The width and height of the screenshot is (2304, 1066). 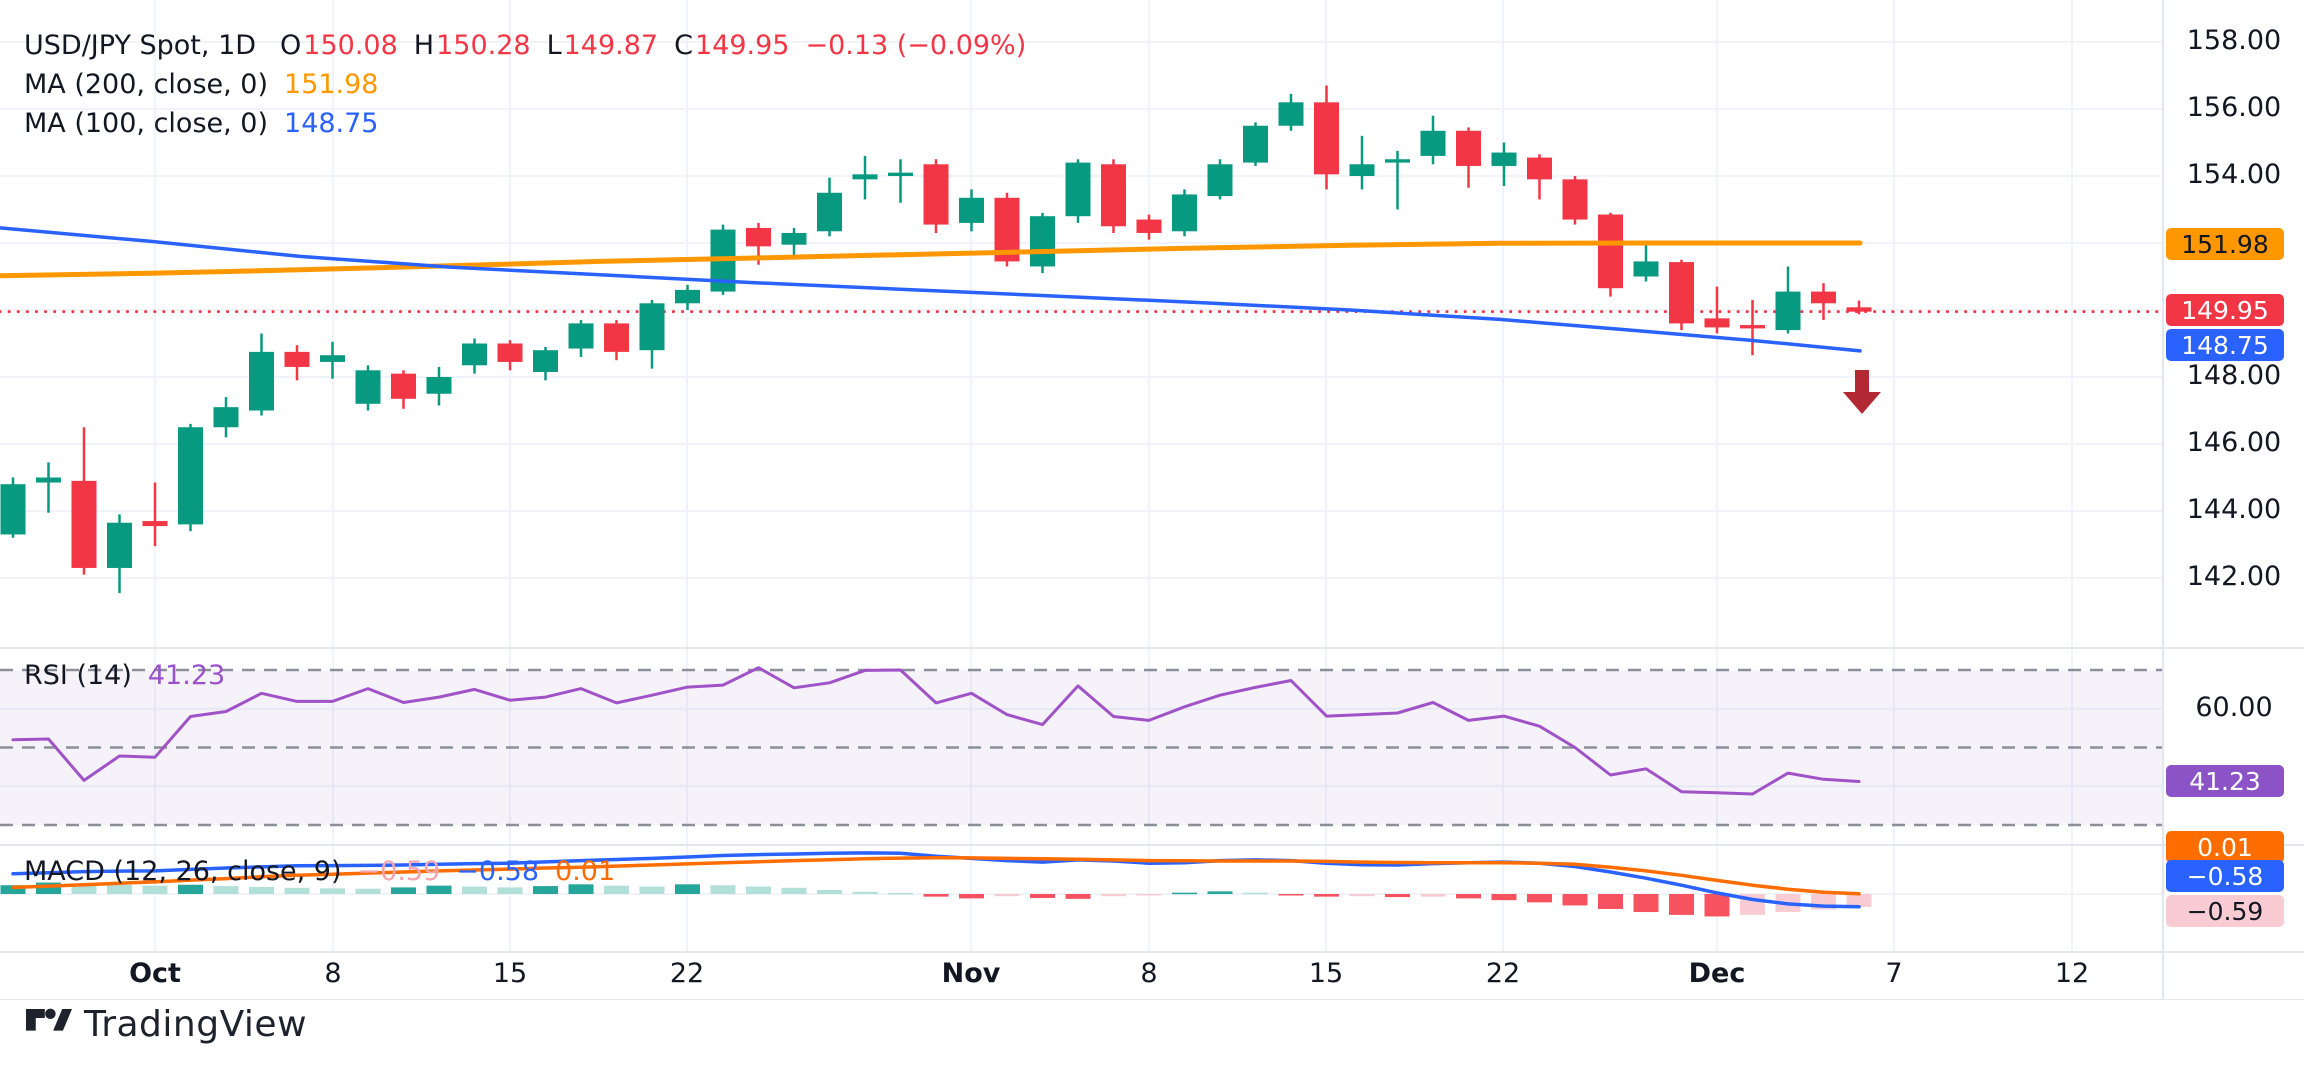 What do you see at coordinates (339, 45) in the screenshot?
I see `ohlc-open: O 150.08` at bounding box center [339, 45].